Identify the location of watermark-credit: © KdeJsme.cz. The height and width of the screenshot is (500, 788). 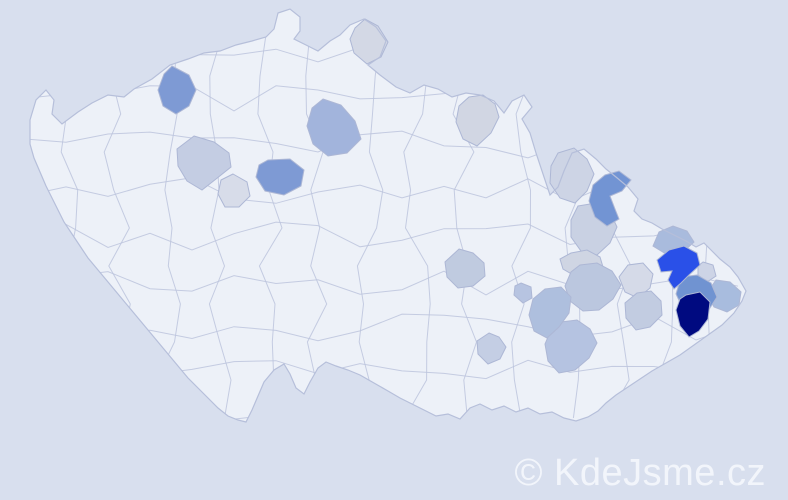
(640, 473).